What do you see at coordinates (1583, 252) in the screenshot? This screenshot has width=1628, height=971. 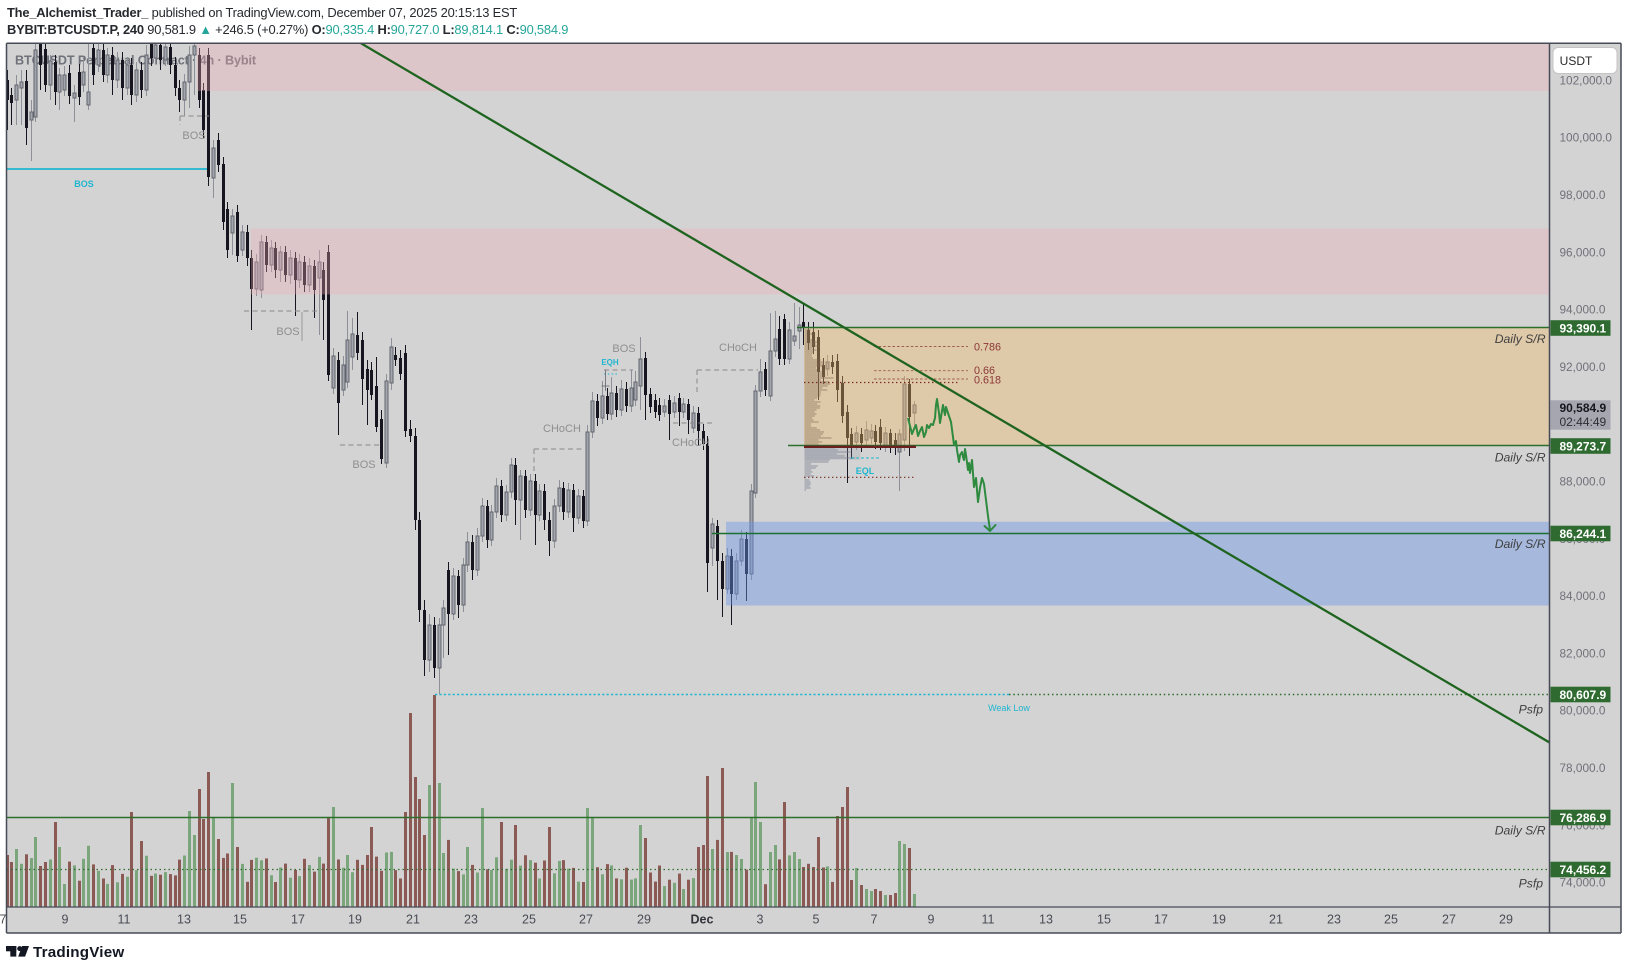 I see `svg-text: 96,000.0` at bounding box center [1583, 252].